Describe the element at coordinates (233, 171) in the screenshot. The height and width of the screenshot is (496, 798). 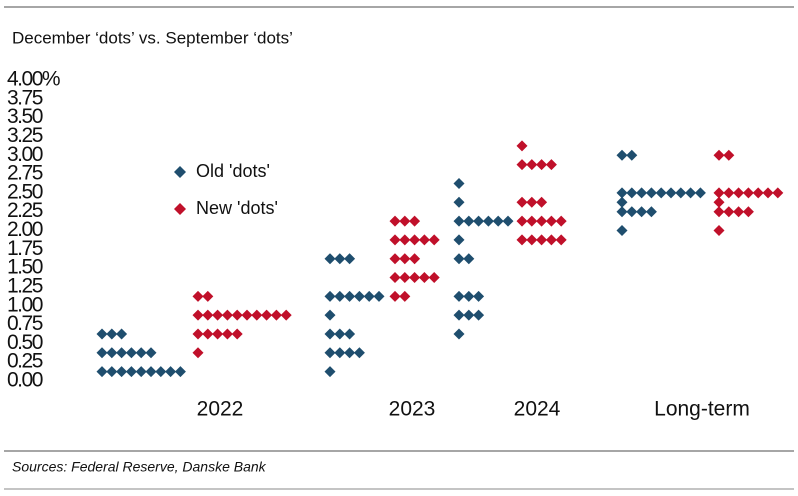
I see `legend-label: Old 'dots'` at that location.